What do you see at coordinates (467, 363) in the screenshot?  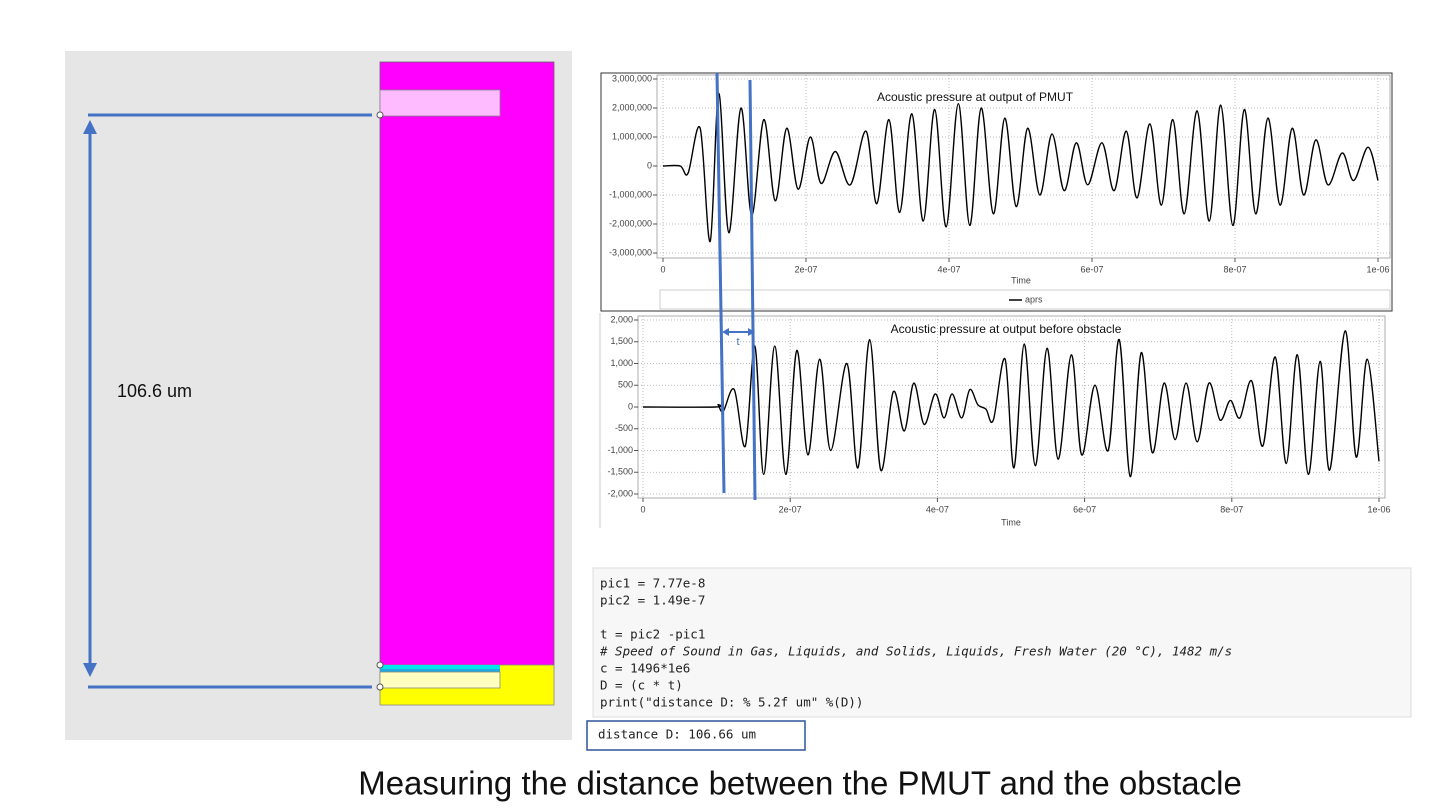 I see `fluid-domain` at bounding box center [467, 363].